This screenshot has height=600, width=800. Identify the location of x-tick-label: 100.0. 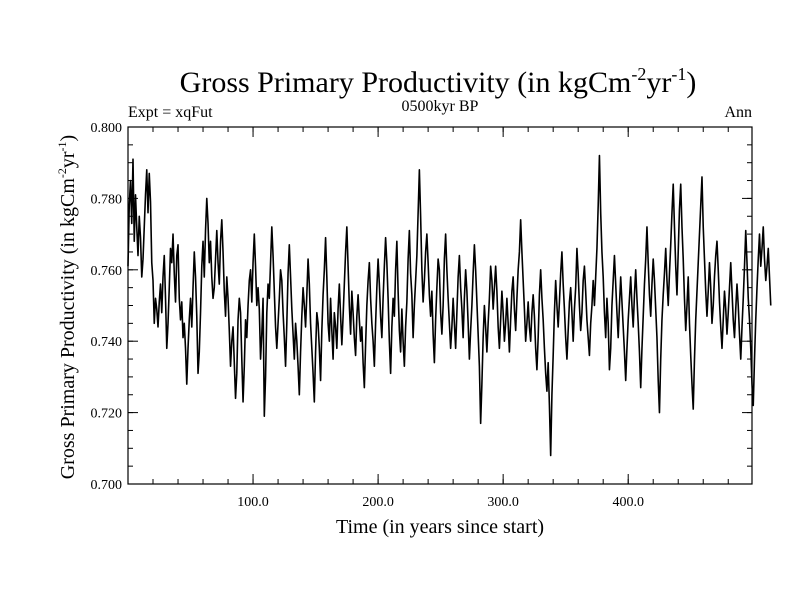
(253, 502).